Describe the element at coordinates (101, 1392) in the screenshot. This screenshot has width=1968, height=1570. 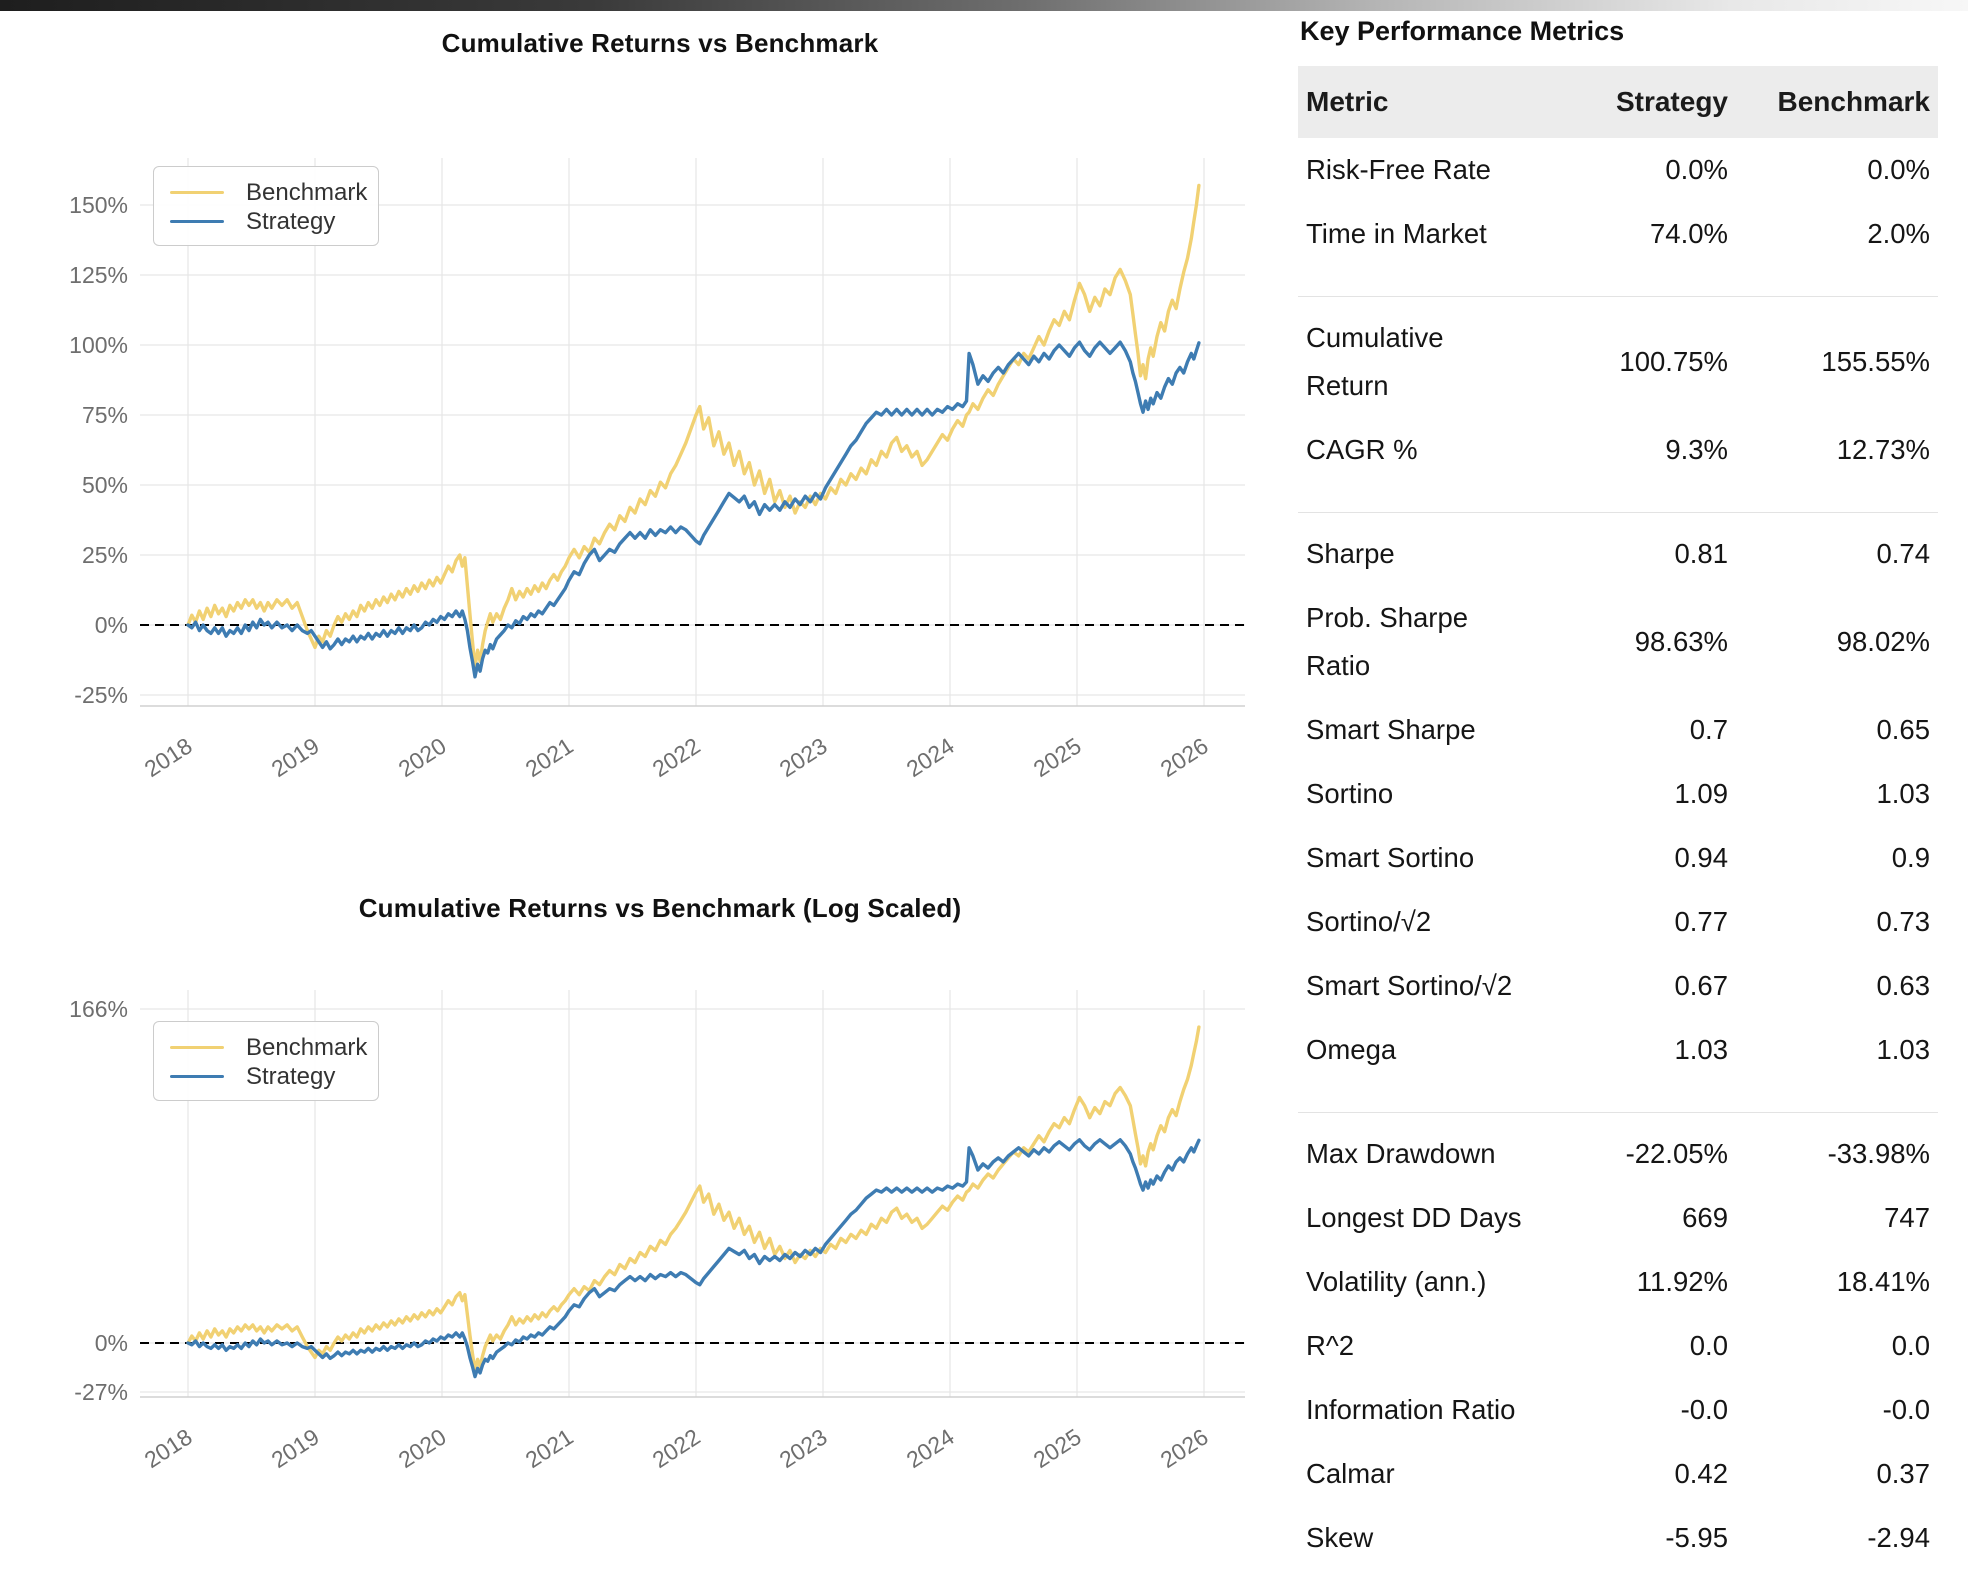
I see `y-tick-label: -27%` at that location.